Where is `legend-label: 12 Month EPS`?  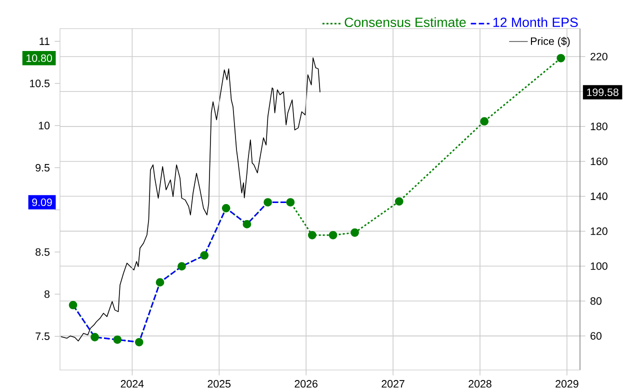 legend-label: 12 Month EPS is located at coordinates (535, 22).